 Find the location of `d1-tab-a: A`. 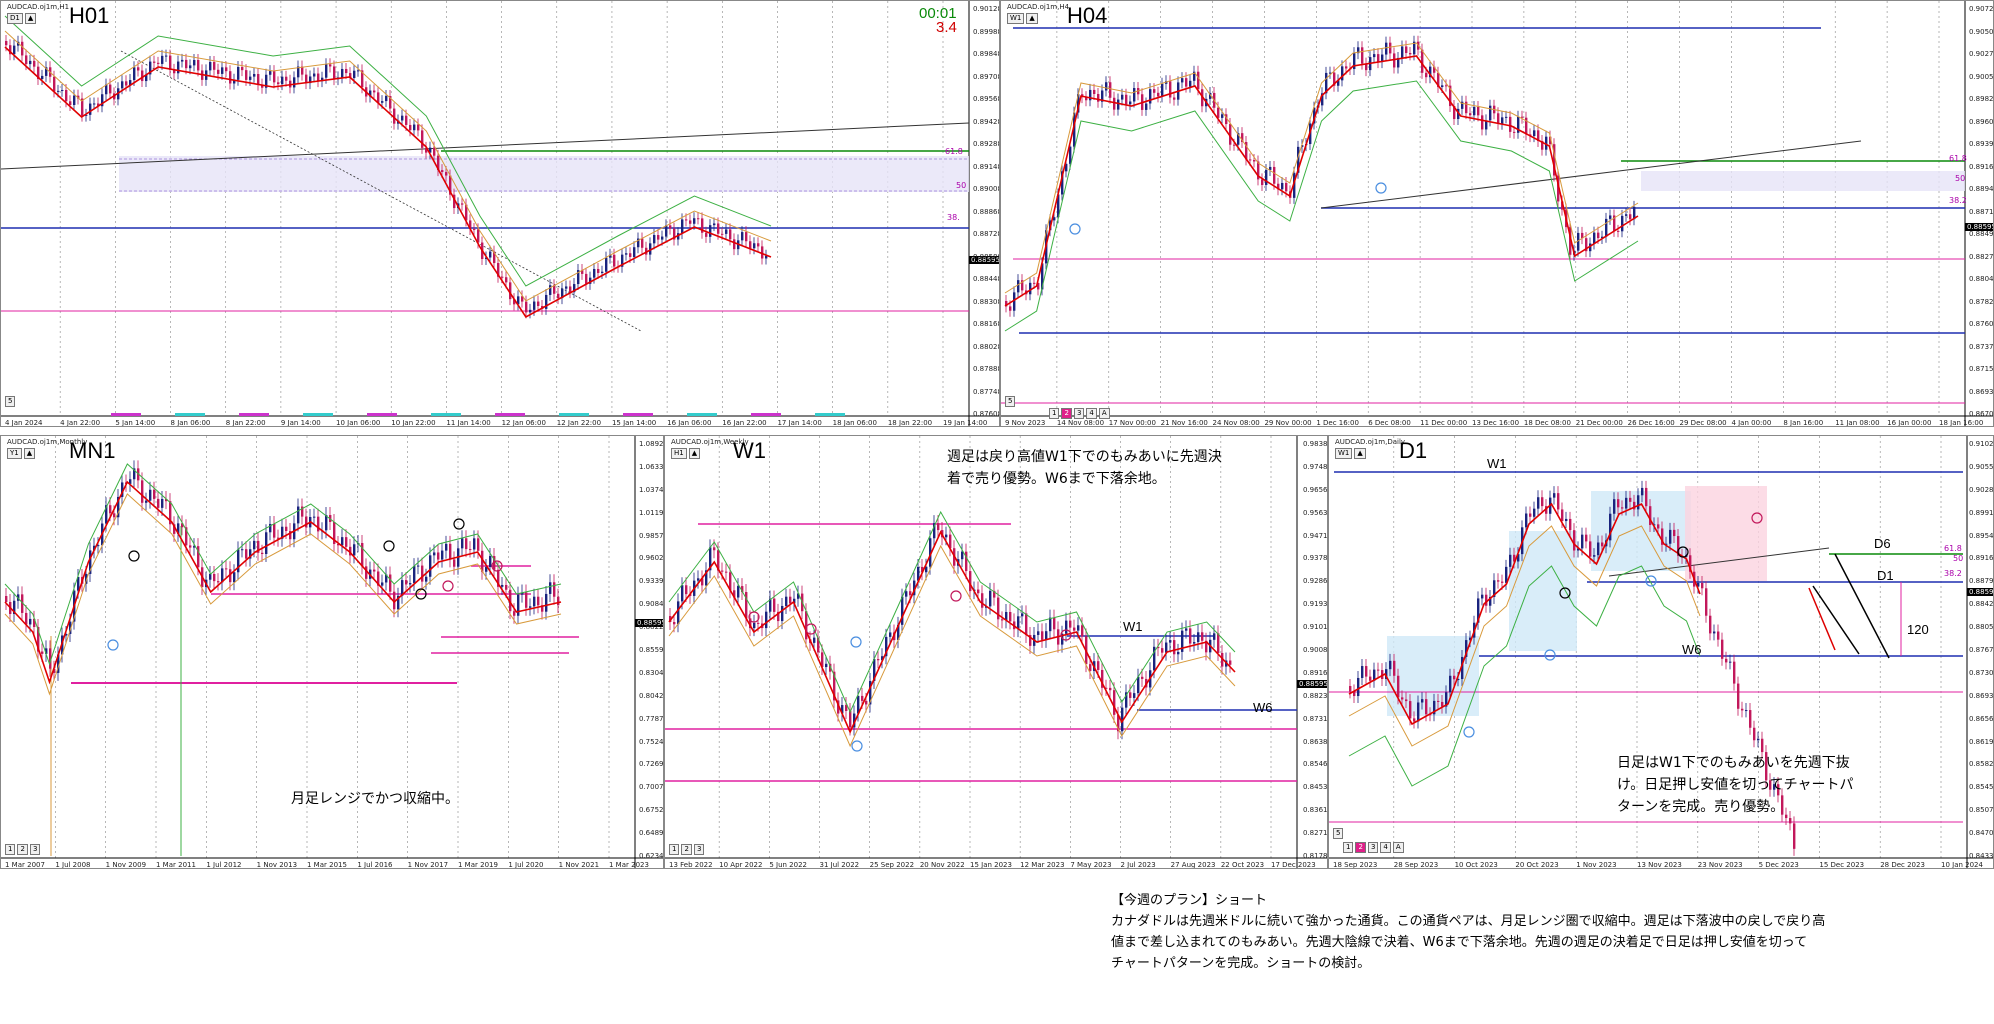

d1-tab-a: A is located at coordinates (1398, 847).